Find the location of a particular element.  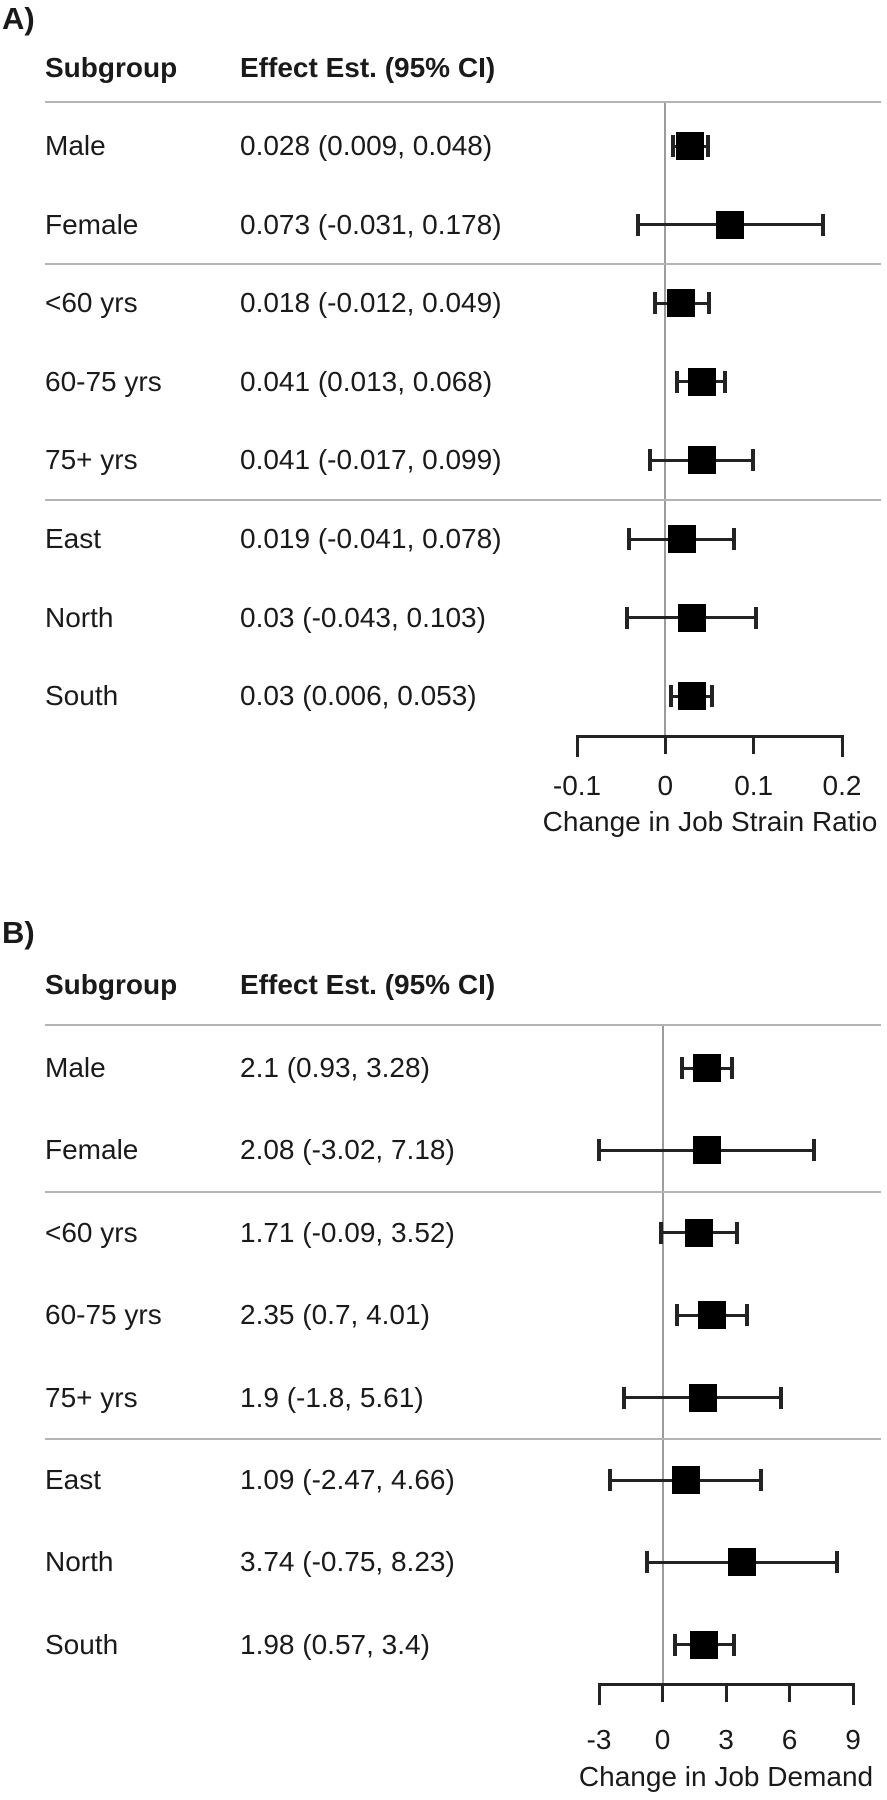

panel-b-x-axis-label: Change in Job Demand is located at coordinates (726, 1776).